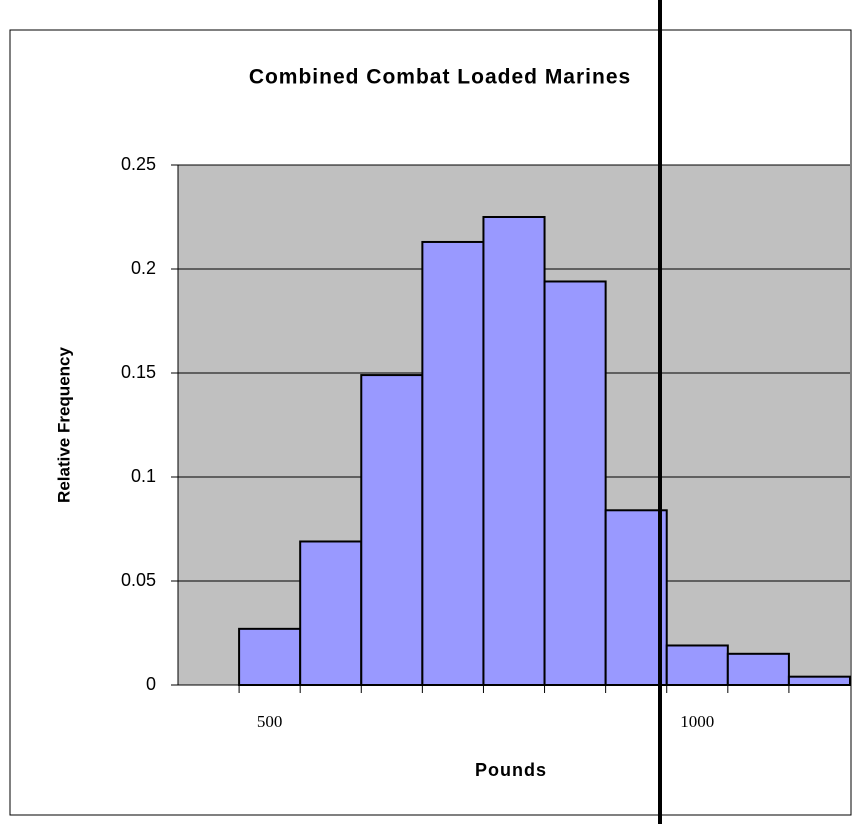 The image size is (862, 824). Describe the element at coordinates (138, 164) in the screenshot. I see `y-tick-label: 0.25` at that location.